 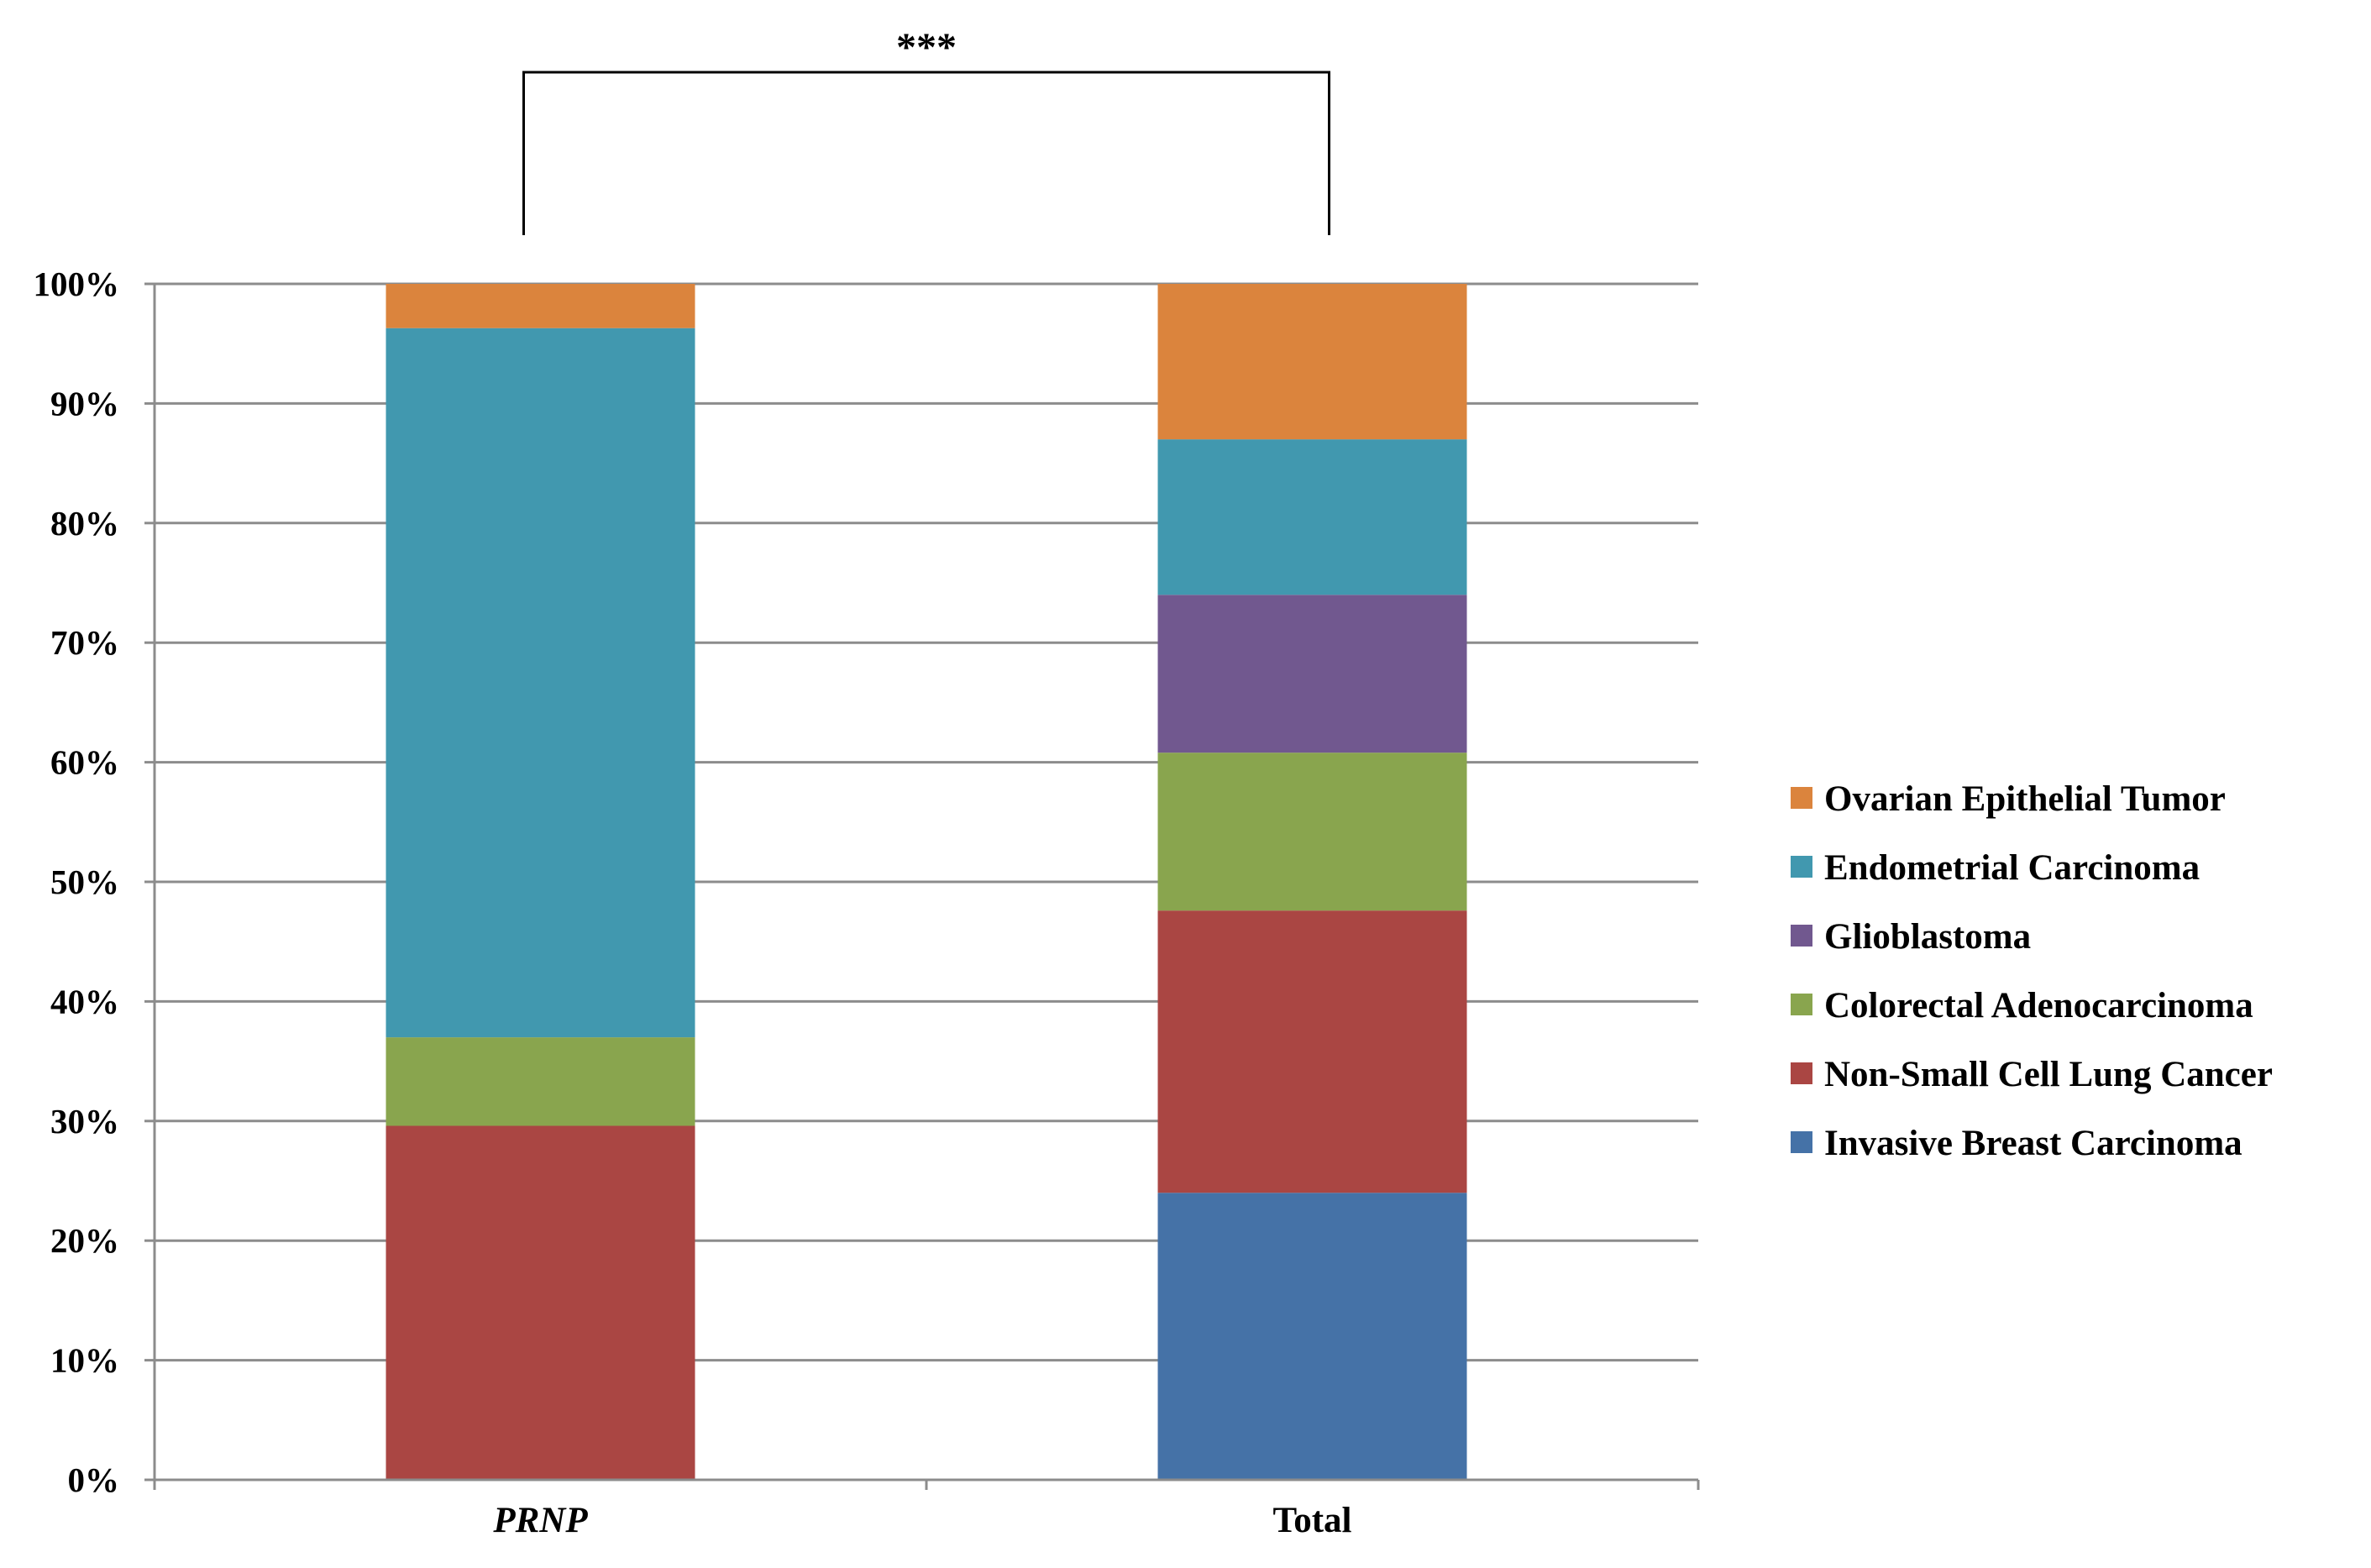 I want to click on significance-stars: ***, so click(x=926, y=47).